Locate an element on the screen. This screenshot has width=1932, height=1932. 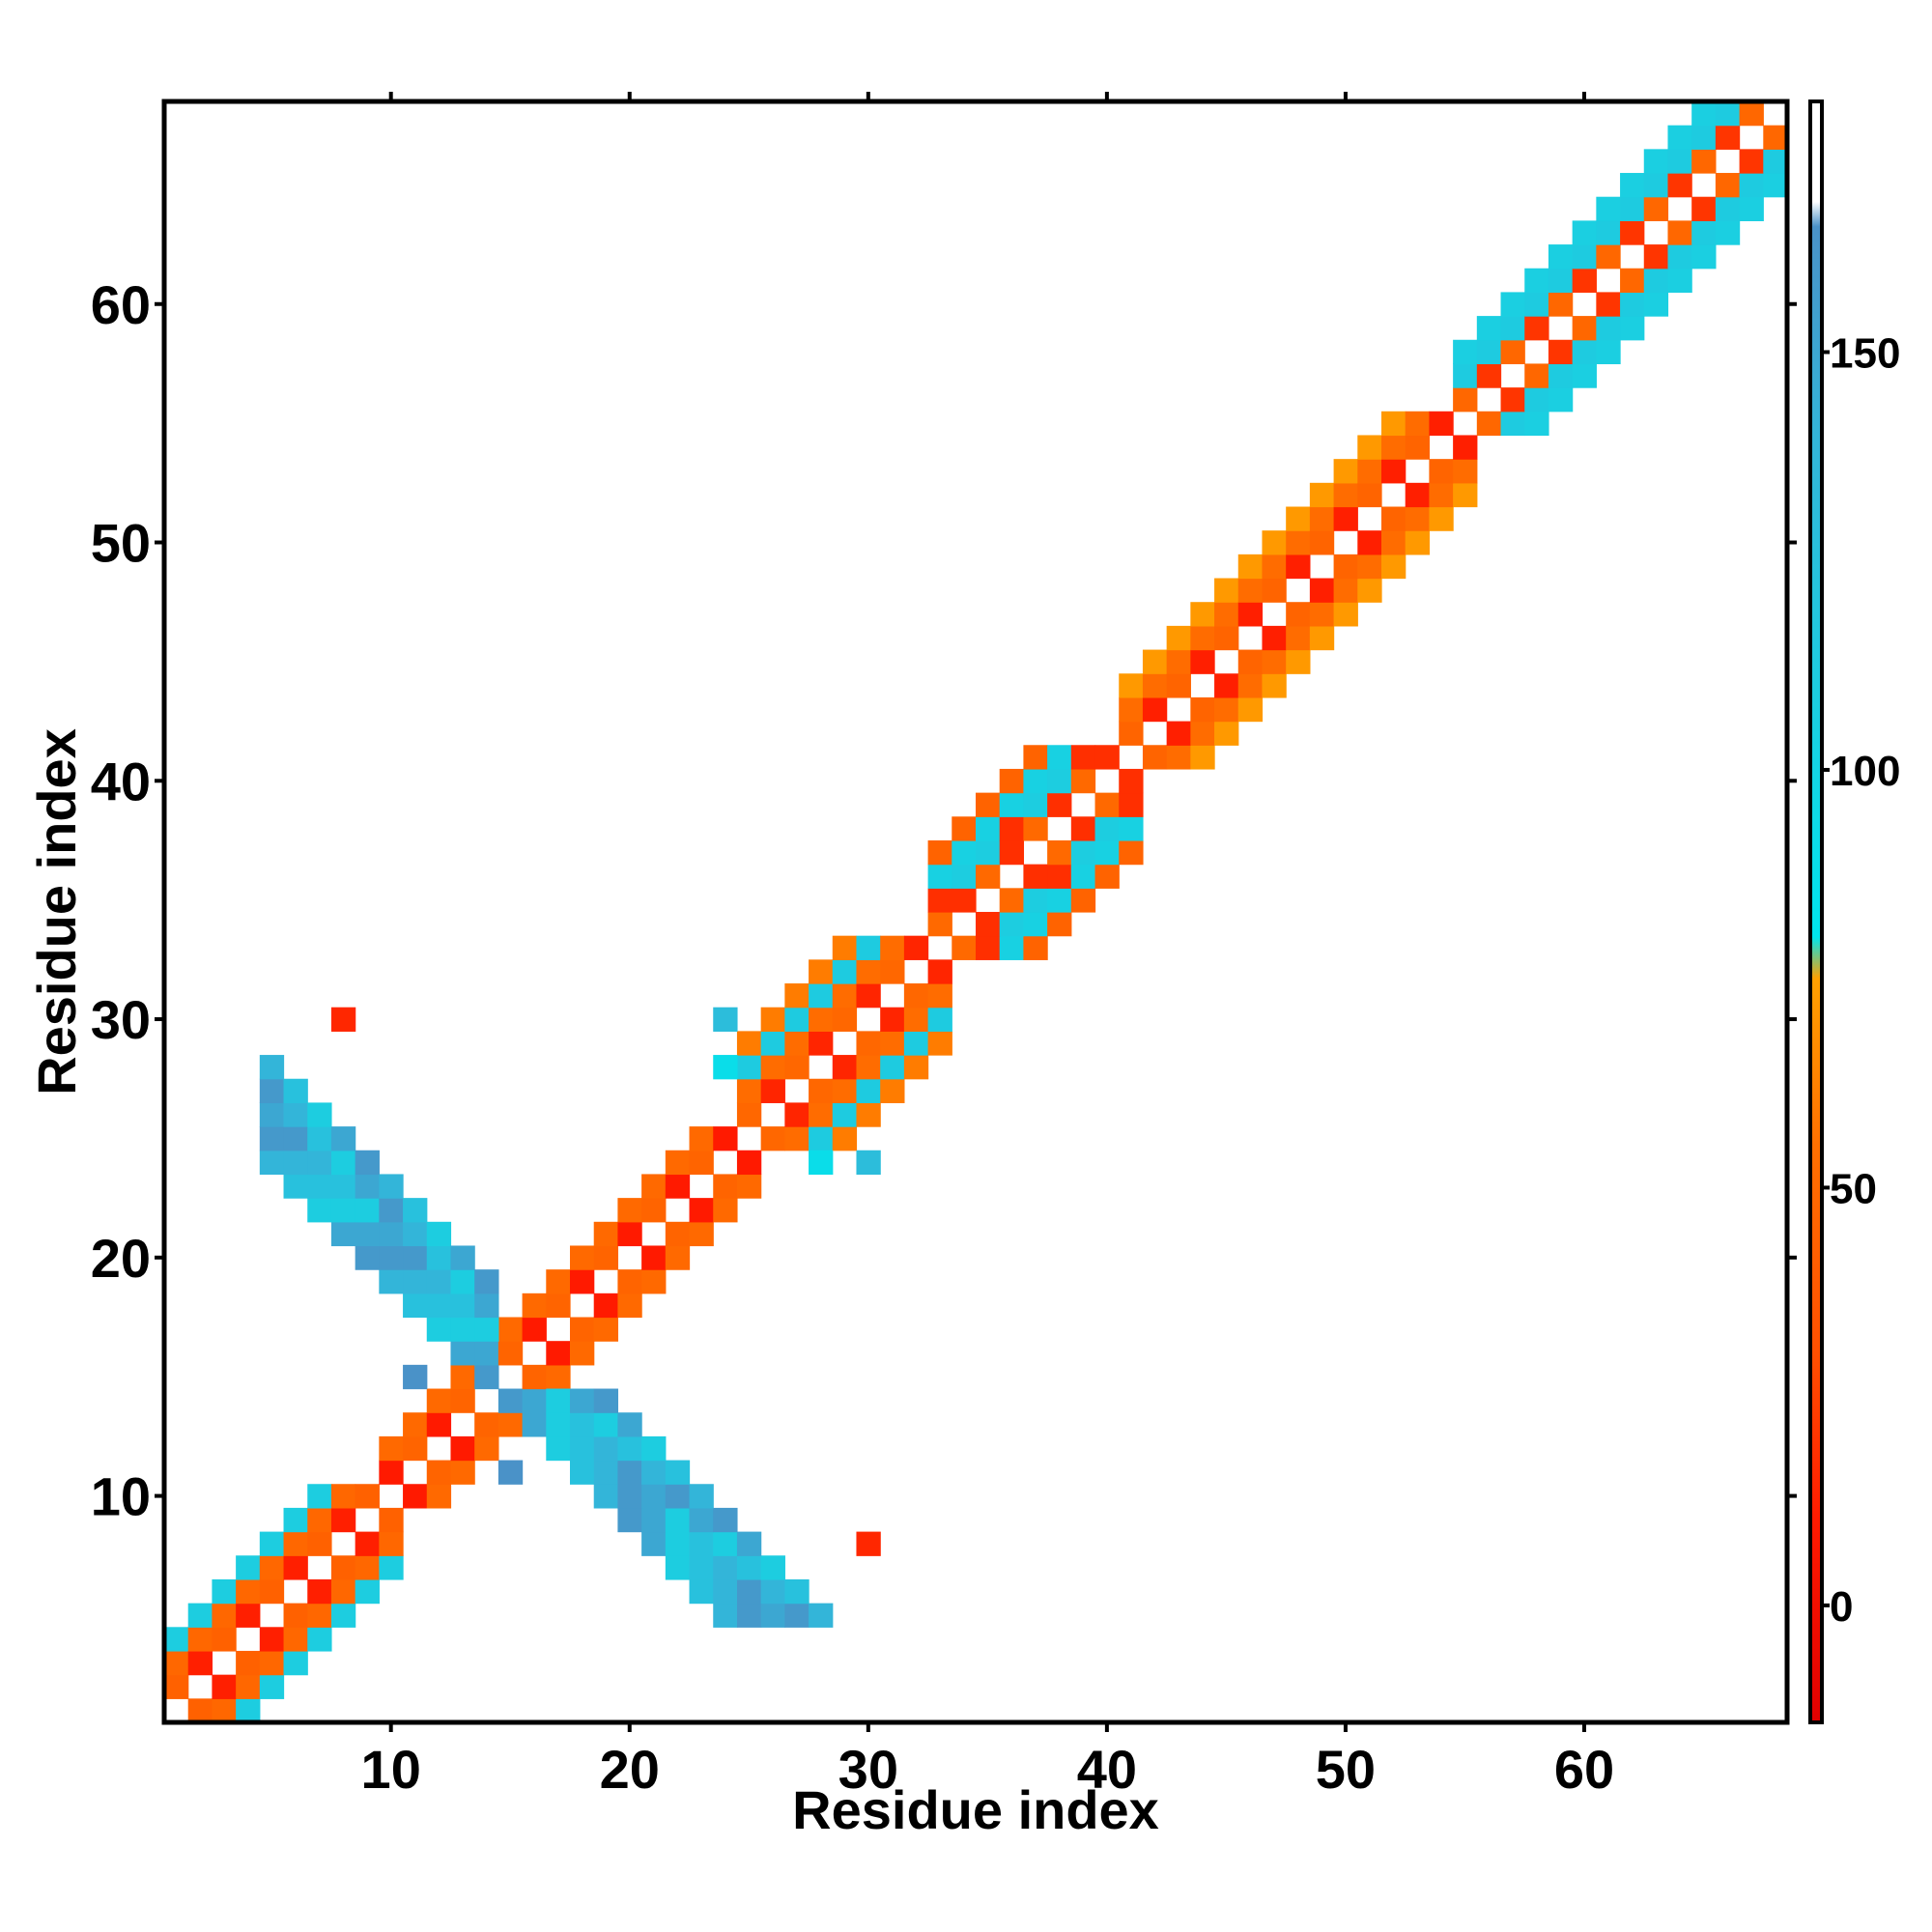
colorbar-frame is located at coordinates (1816, 911).